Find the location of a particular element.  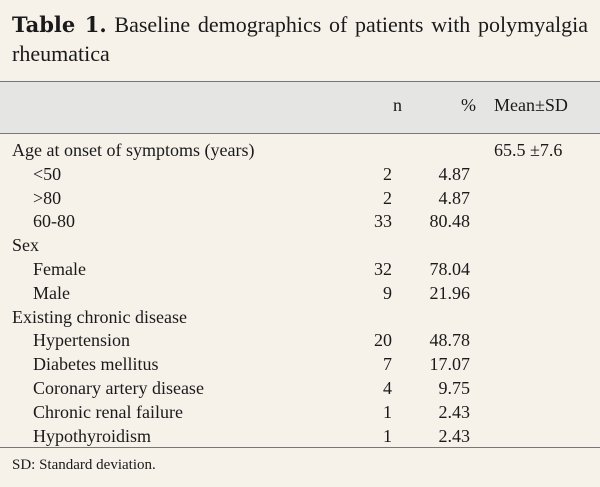

row-label: Diabetes mellitus is located at coordinates (96, 364).